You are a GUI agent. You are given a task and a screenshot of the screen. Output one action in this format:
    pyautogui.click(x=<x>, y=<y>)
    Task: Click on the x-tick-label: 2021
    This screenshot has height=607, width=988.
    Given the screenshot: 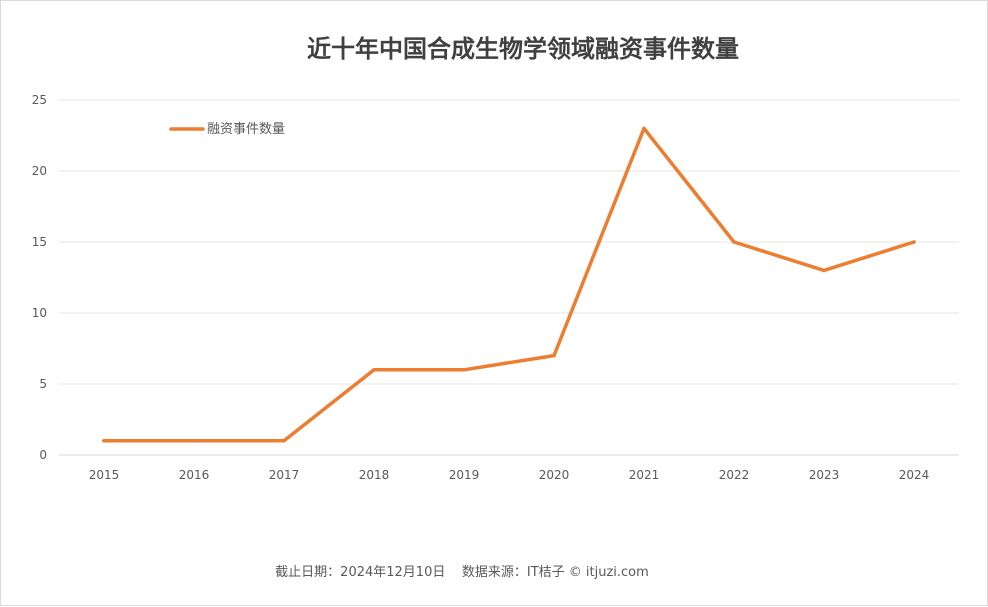 What is the action you would take?
    pyautogui.click(x=644, y=475)
    